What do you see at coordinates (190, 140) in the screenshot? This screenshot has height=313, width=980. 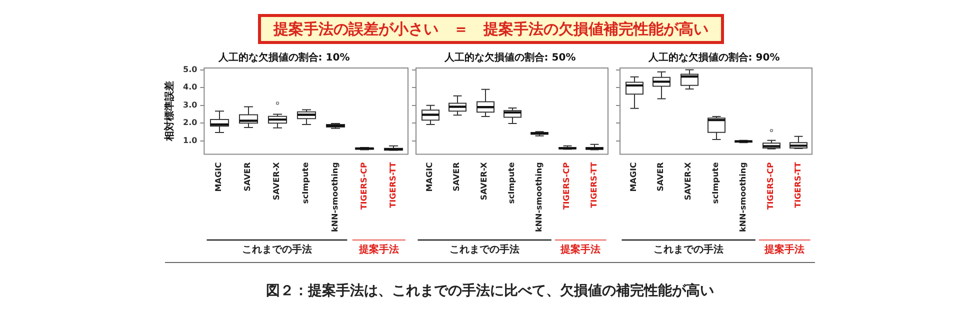 I see `y-tick-label: 1.0` at bounding box center [190, 140].